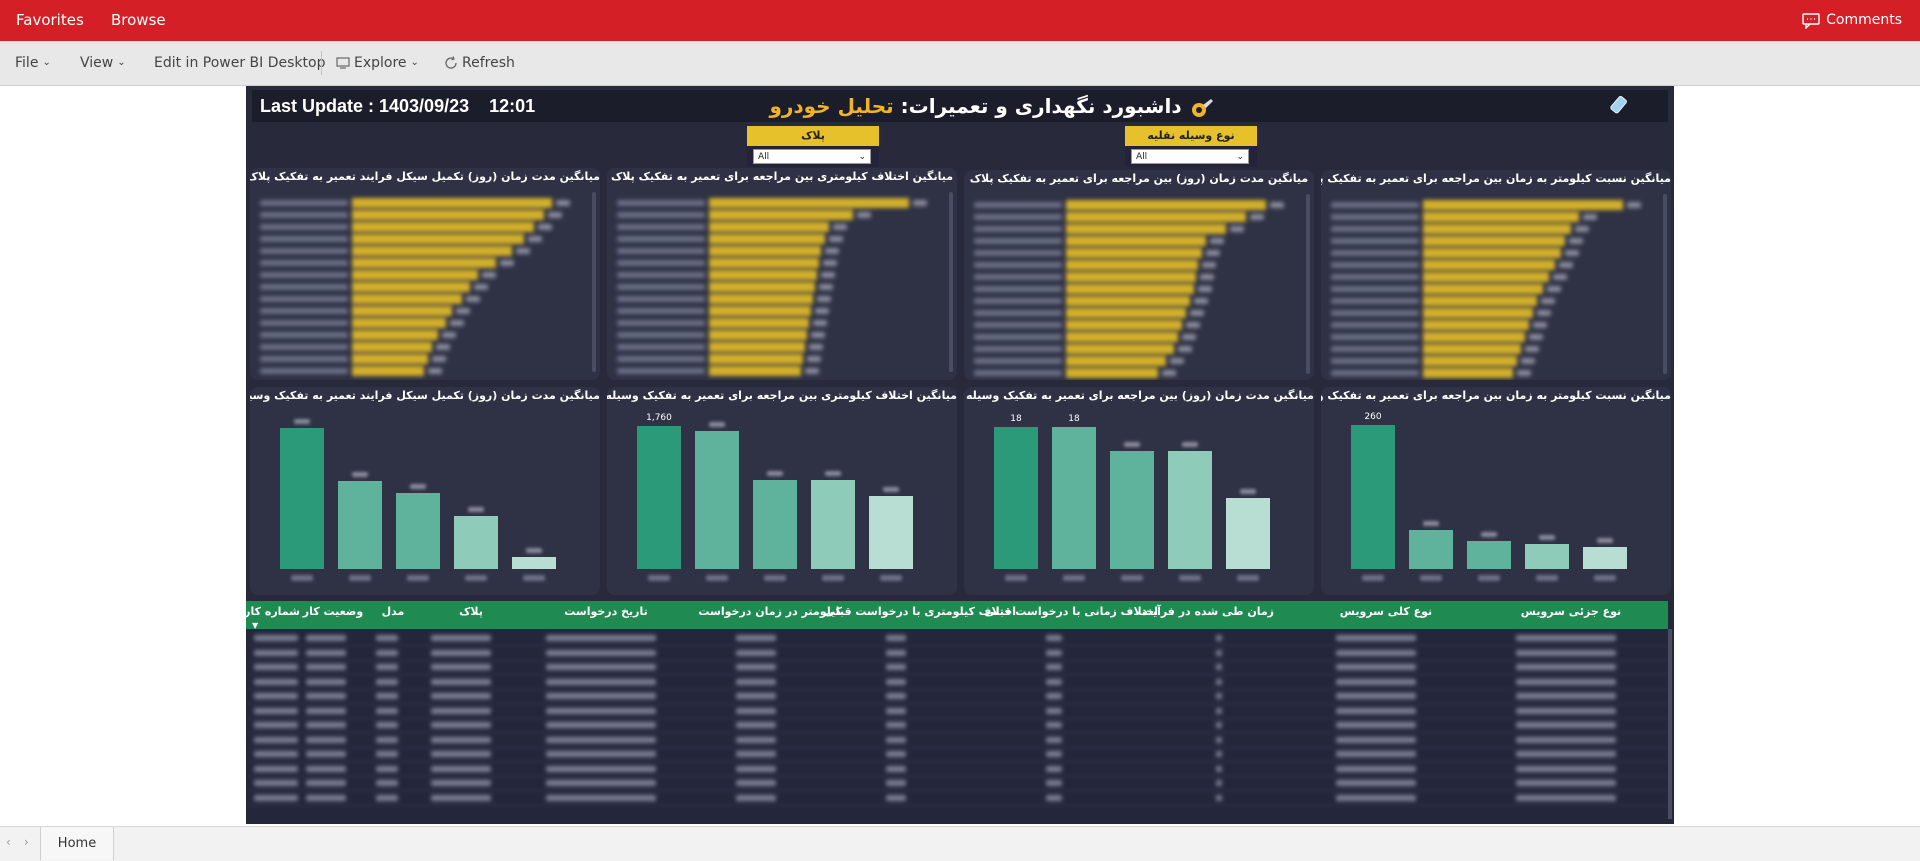 The width and height of the screenshot is (1920, 861). Describe the element at coordinates (1670, 724) in the screenshot. I see `table-scrollbar` at that location.